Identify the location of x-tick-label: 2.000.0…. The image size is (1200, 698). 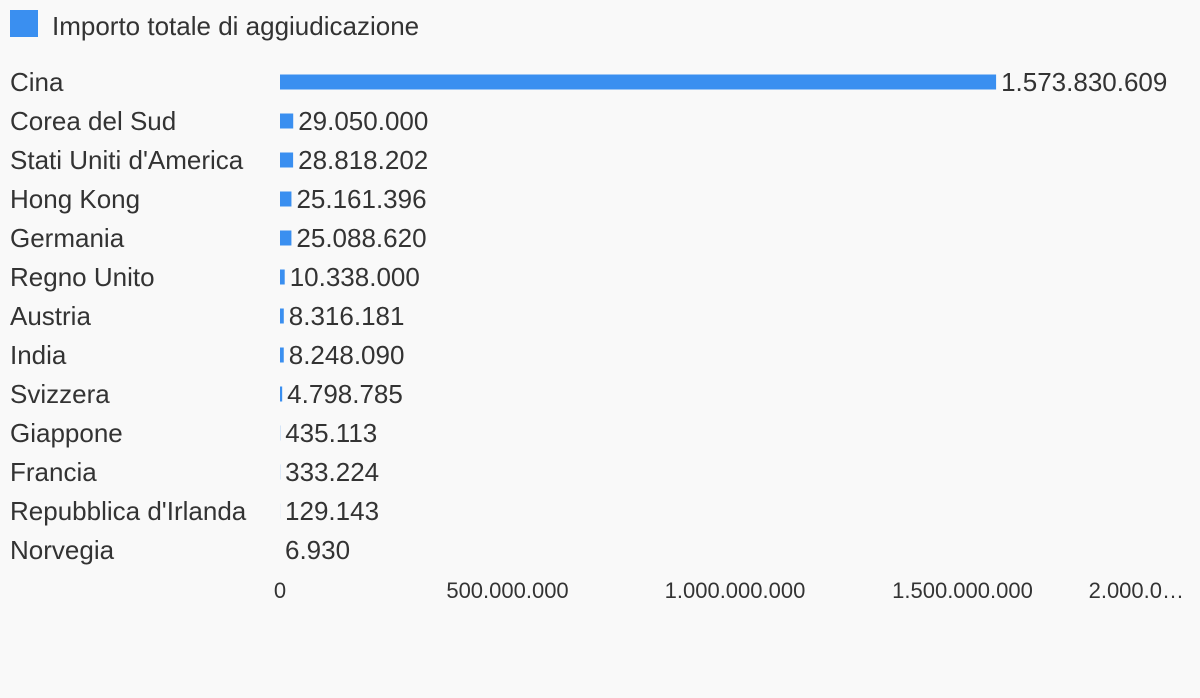
(1136, 590).